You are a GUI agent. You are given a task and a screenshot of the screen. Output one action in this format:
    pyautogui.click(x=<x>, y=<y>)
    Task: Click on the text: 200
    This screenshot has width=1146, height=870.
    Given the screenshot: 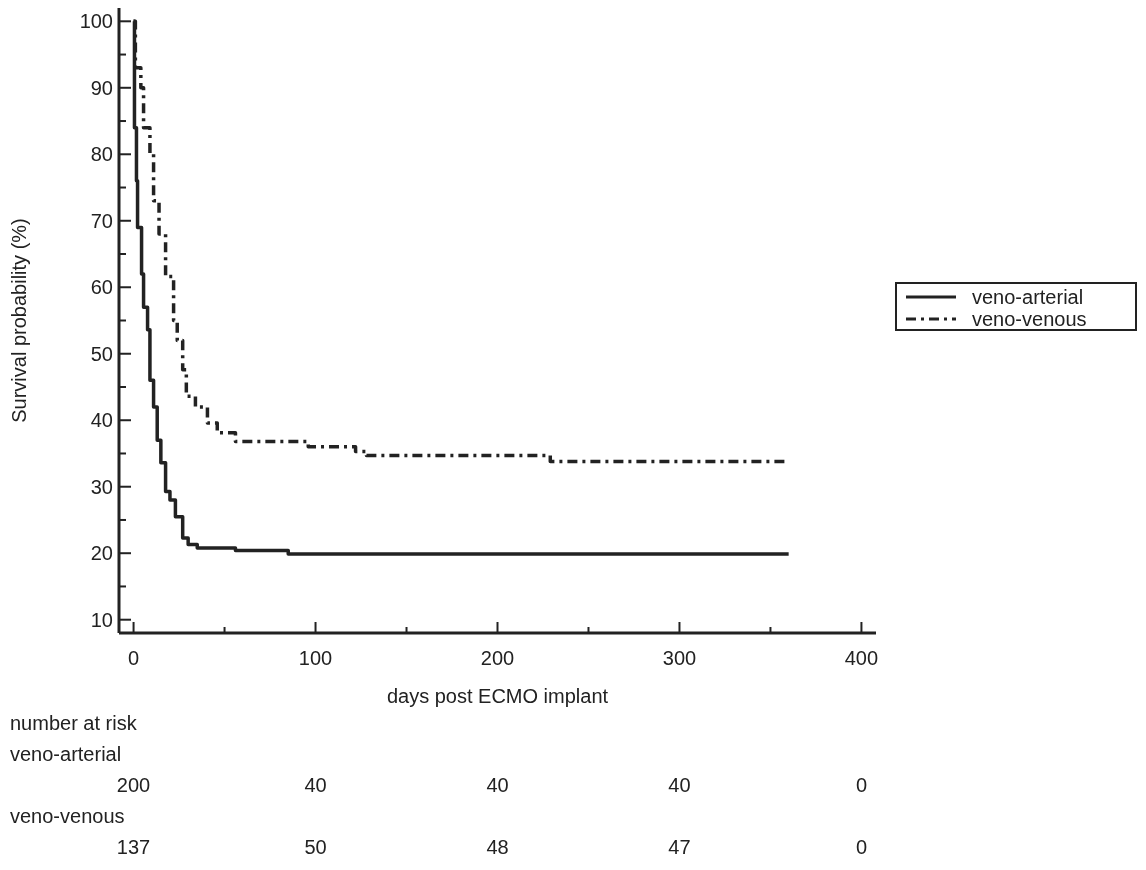 What is the action you would take?
    pyautogui.click(x=133, y=785)
    